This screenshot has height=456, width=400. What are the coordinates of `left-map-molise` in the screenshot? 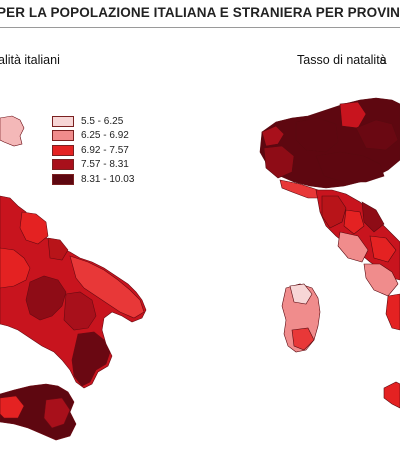 It's located at (58, 249).